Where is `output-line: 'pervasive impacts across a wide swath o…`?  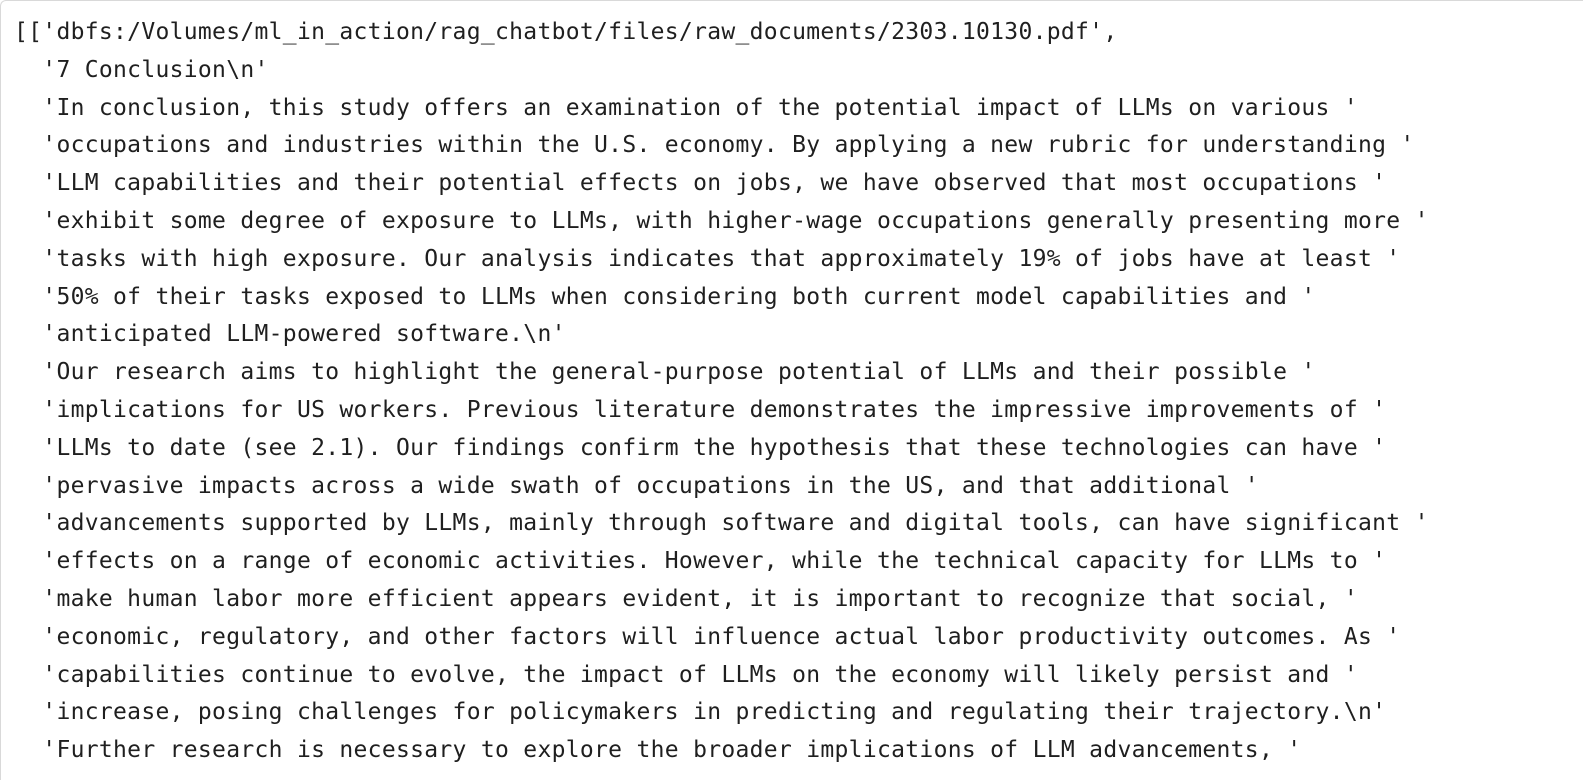 output-line: 'pervasive impacts across a wide swath o… is located at coordinates (636, 485).